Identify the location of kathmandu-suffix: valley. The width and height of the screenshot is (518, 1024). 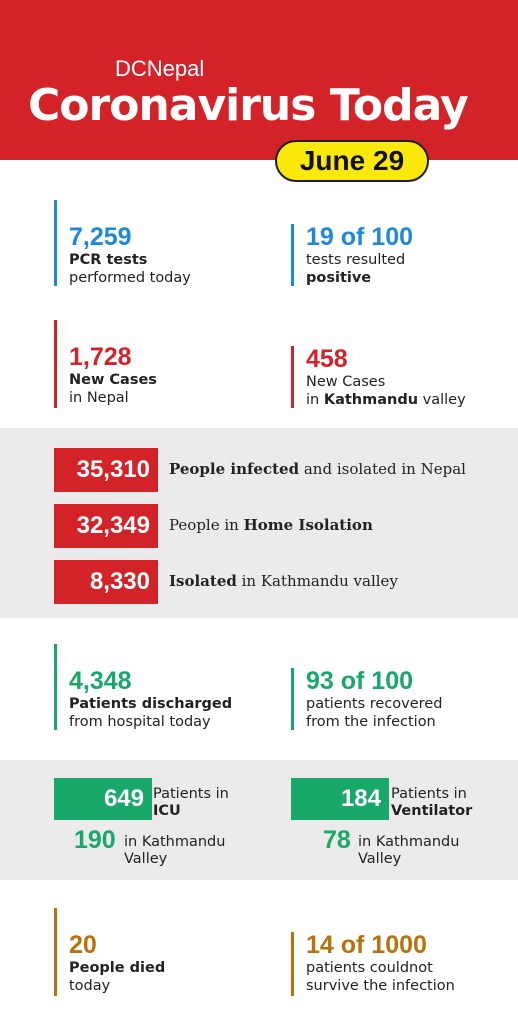
(442, 400).